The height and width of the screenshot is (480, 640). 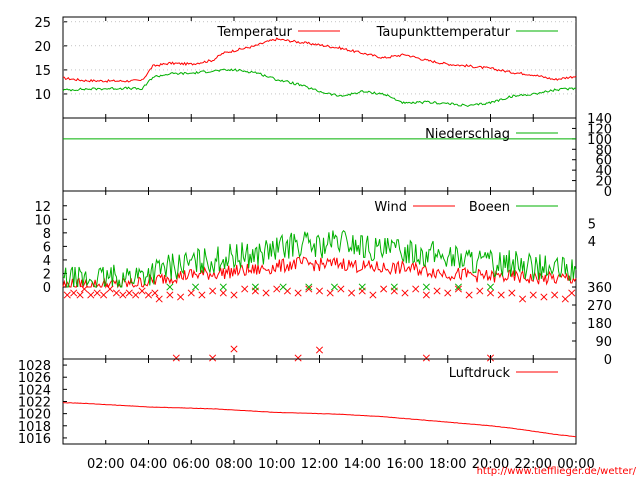 What do you see at coordinates (390, 207) in the screenshot?
I see `wind-legend-label: Wind` at bounding box center [390, 207].